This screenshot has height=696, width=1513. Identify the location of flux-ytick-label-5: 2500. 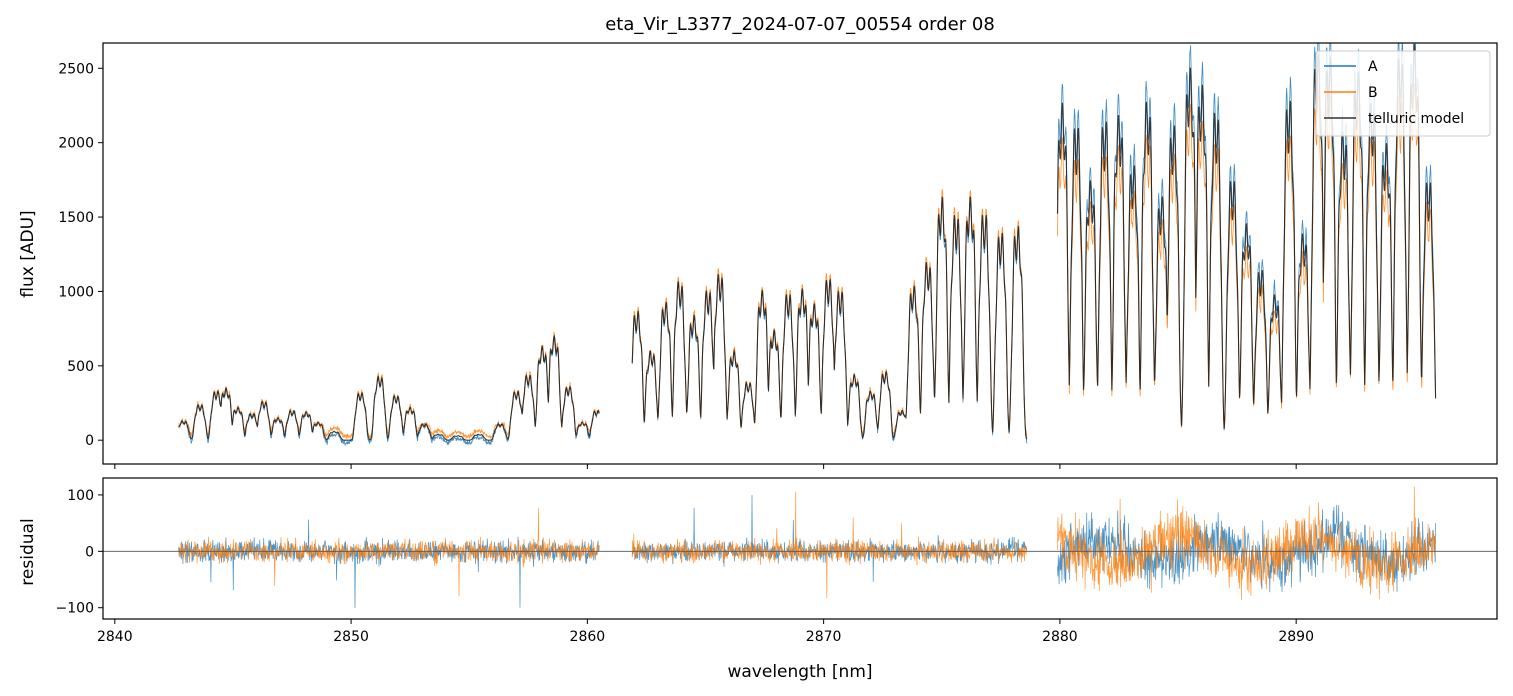
(76, 69).